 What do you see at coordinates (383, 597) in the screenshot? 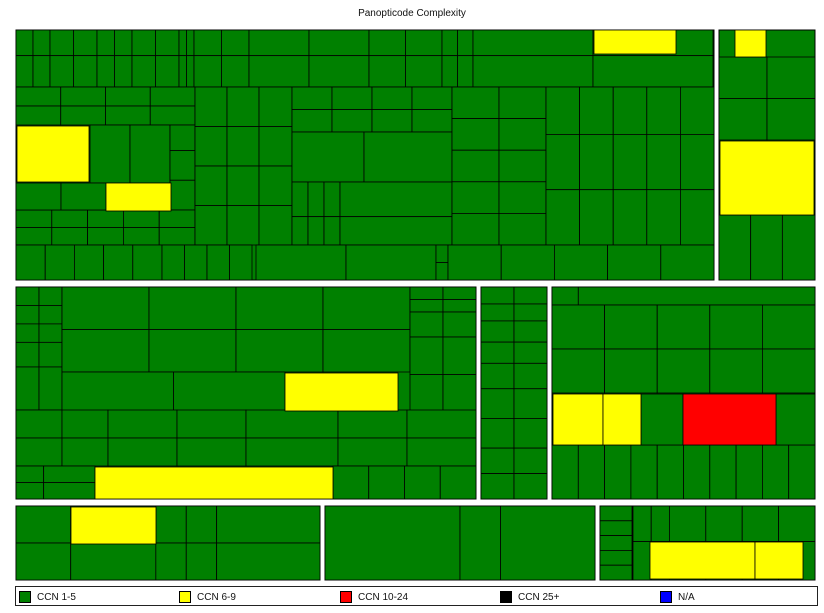
I see `legend-label-ccn-10-24: CCN 10-24` at bounding box center [383, 597].